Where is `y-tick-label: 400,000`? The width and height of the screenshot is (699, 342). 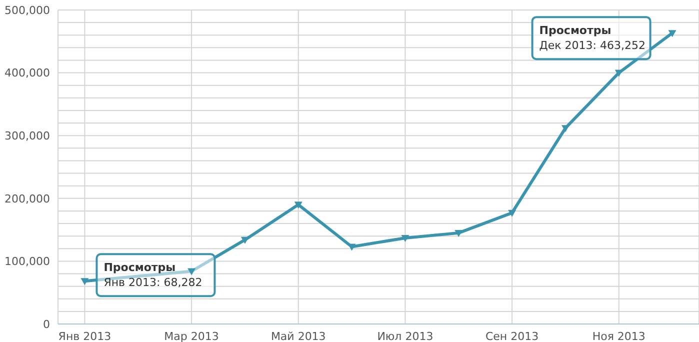 y-tick-label: 400,000 is located at coordinates (27, 73).